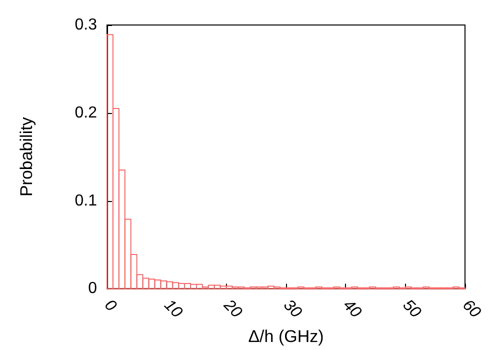  What do you see at coordinates (86, 201) in the screenshot?
I see `y-tick-label: 0.1` at bounding box center [86, 201].